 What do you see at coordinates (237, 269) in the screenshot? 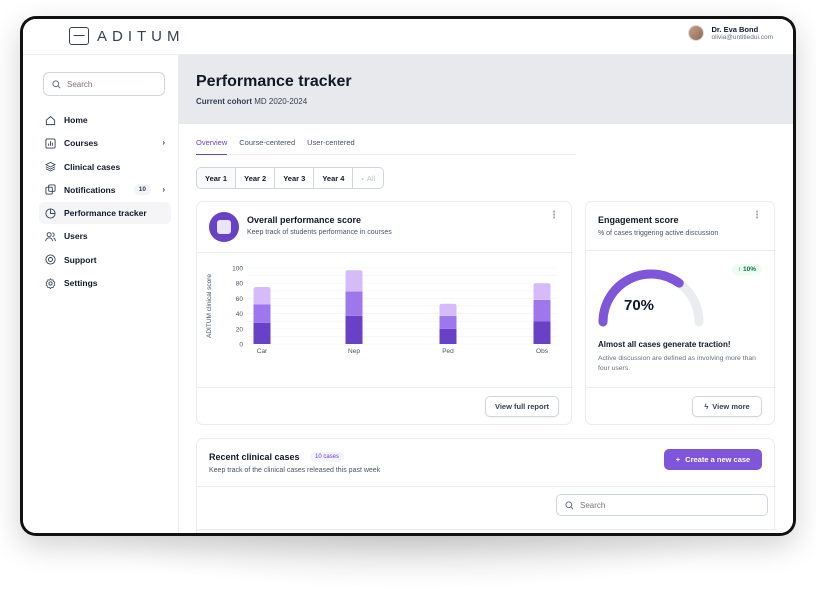
I see `y-tick-label: 100` at bounding box center [237, 269].